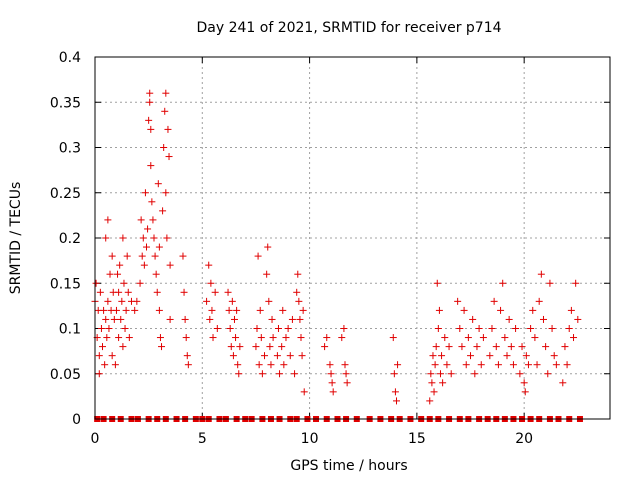 The image size is (640, 480). I want to click on y-tick-label: 0.15, so click(65, 284).